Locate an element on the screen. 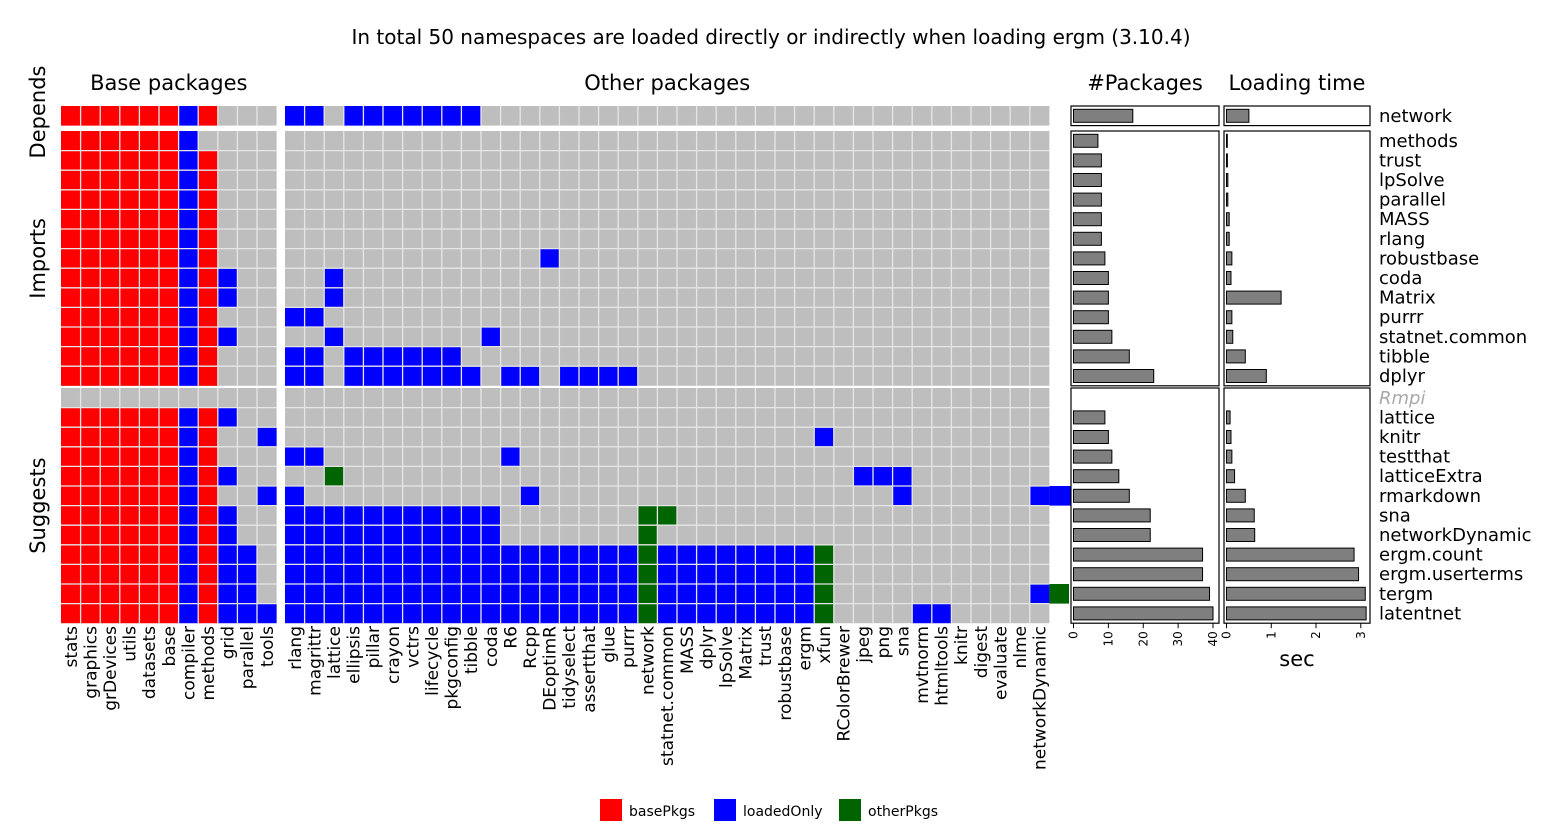 Image resolution: width=1543 pixels, height=833 pixels. row-label: robustbase is located at coordinates (1429, 258).